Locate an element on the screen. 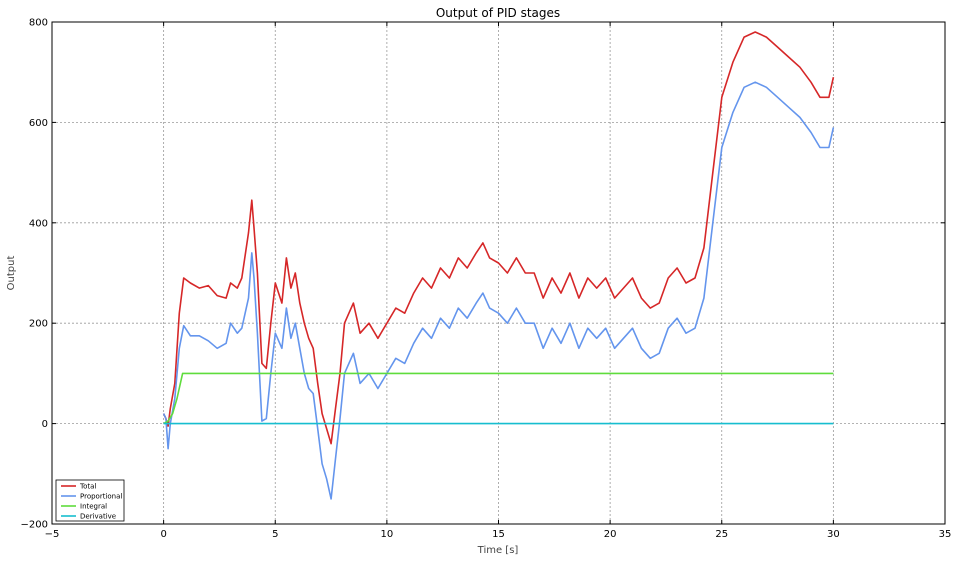 The width and height of the screenshot is (959, 564). x-tick-label: 35 is located at coordinates (945, 534).